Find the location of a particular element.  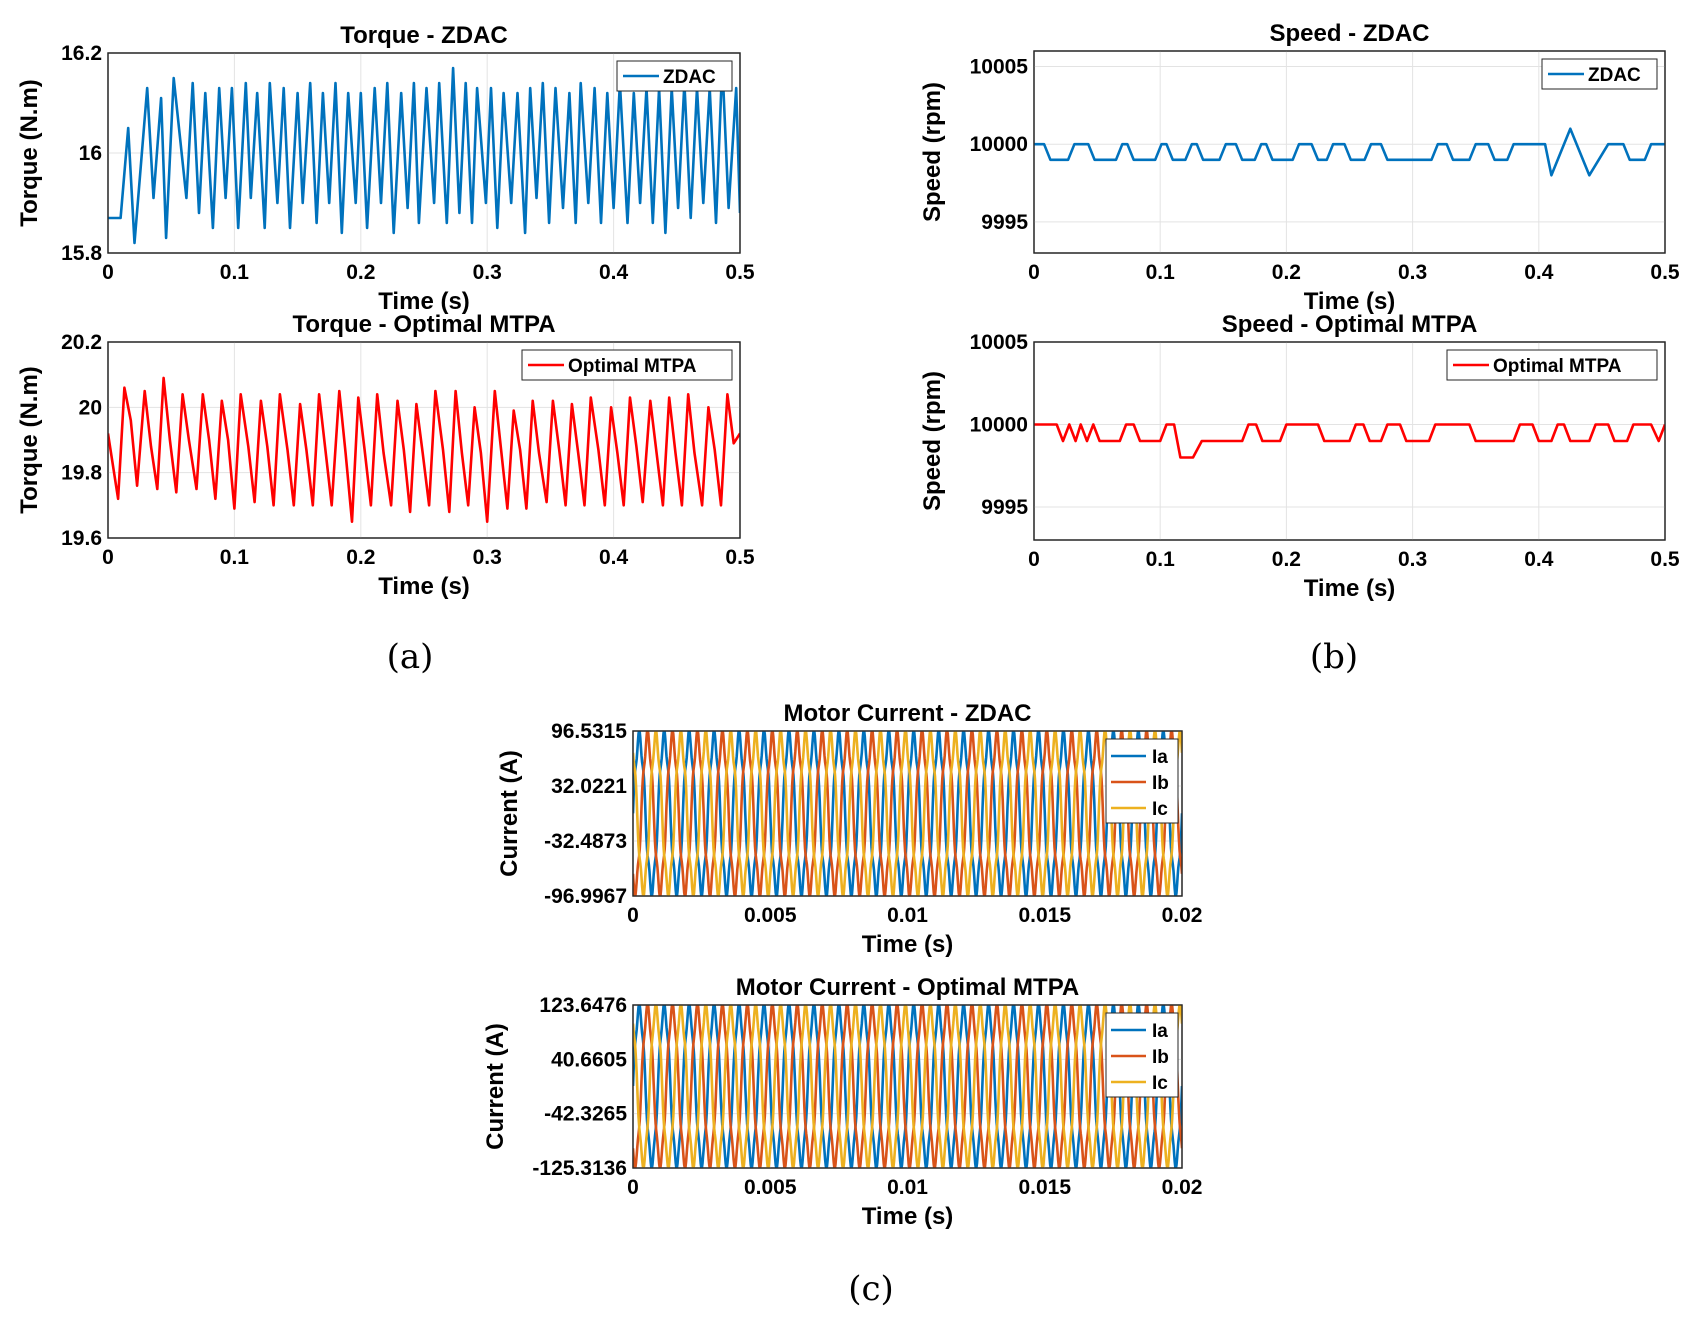

chart-title: Motor Current - Optimal MTPA is located at coordinates (908, 987).